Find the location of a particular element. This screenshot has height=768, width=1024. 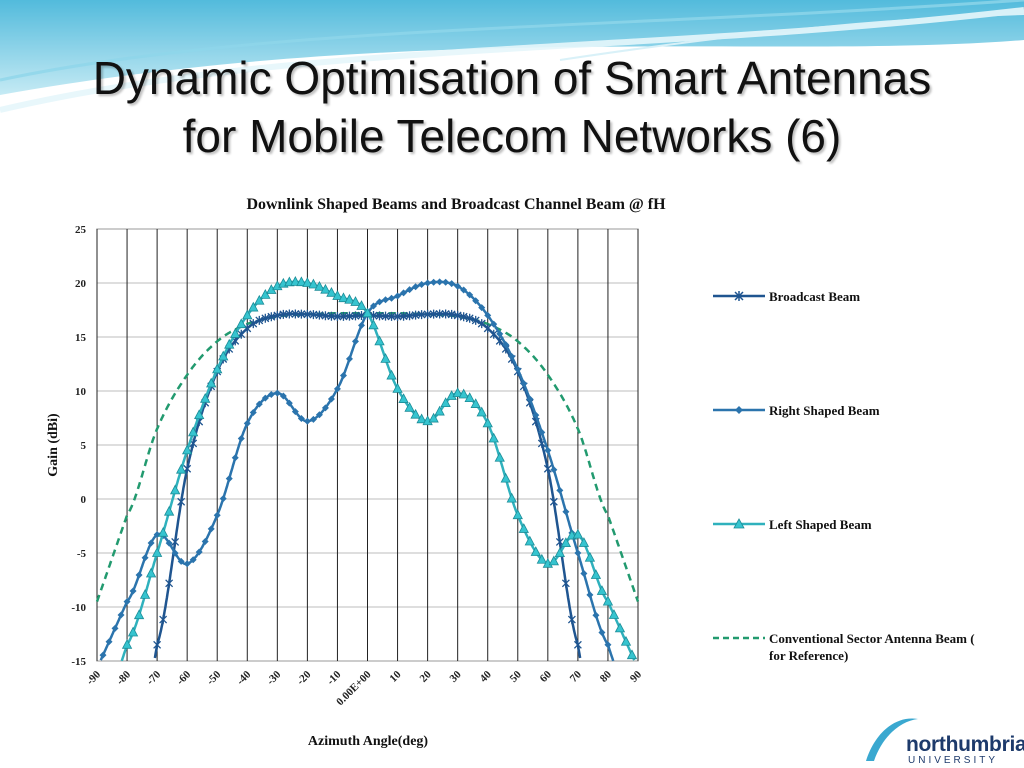

y-tick-label: 15 is located at coordinates (81, 338).